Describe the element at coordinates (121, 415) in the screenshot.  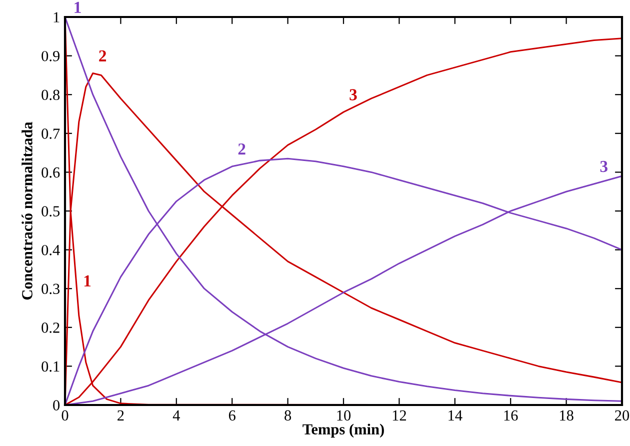
I see `x-tick-label: 2` at that location.